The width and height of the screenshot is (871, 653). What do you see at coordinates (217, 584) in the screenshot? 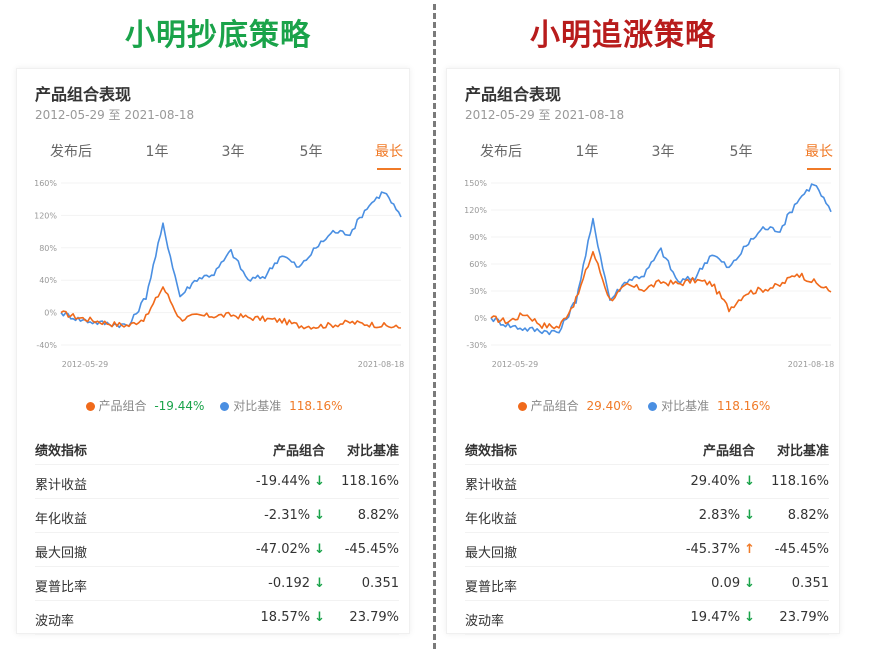
I see `table-row: 夏普比率 -0.192 ↓ 0.351` at bounding box center [217, 584].